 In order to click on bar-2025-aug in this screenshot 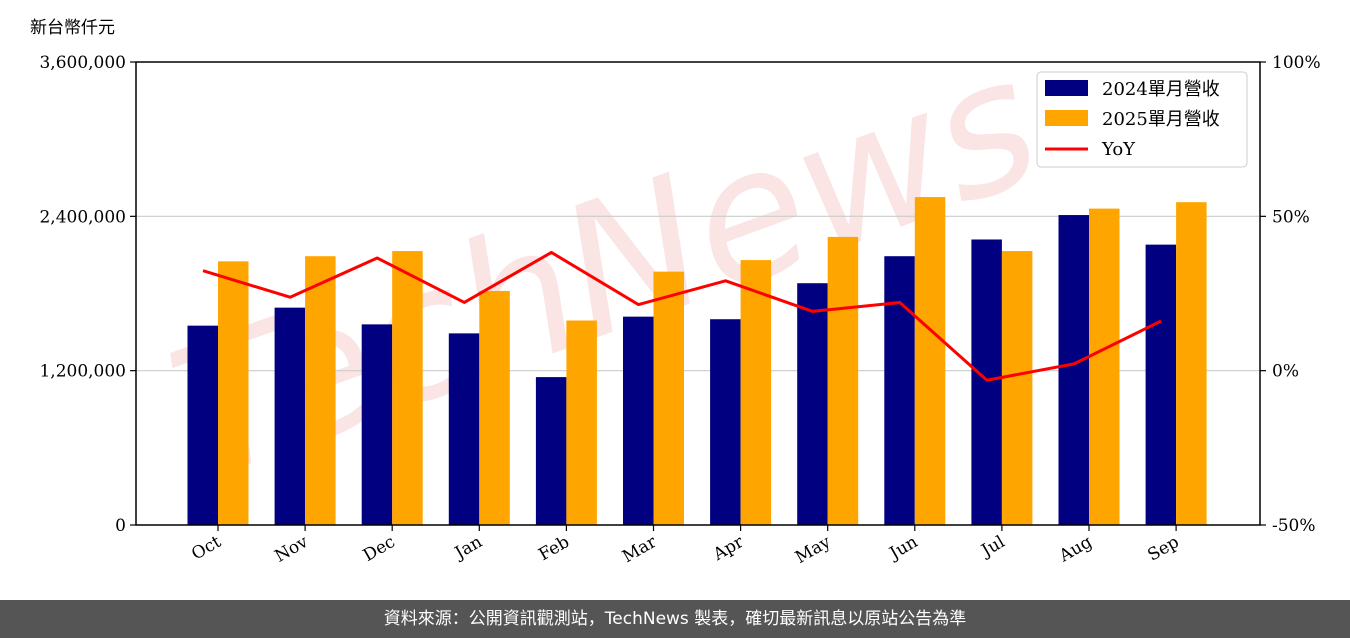, I will do `click(1104, 366)`.